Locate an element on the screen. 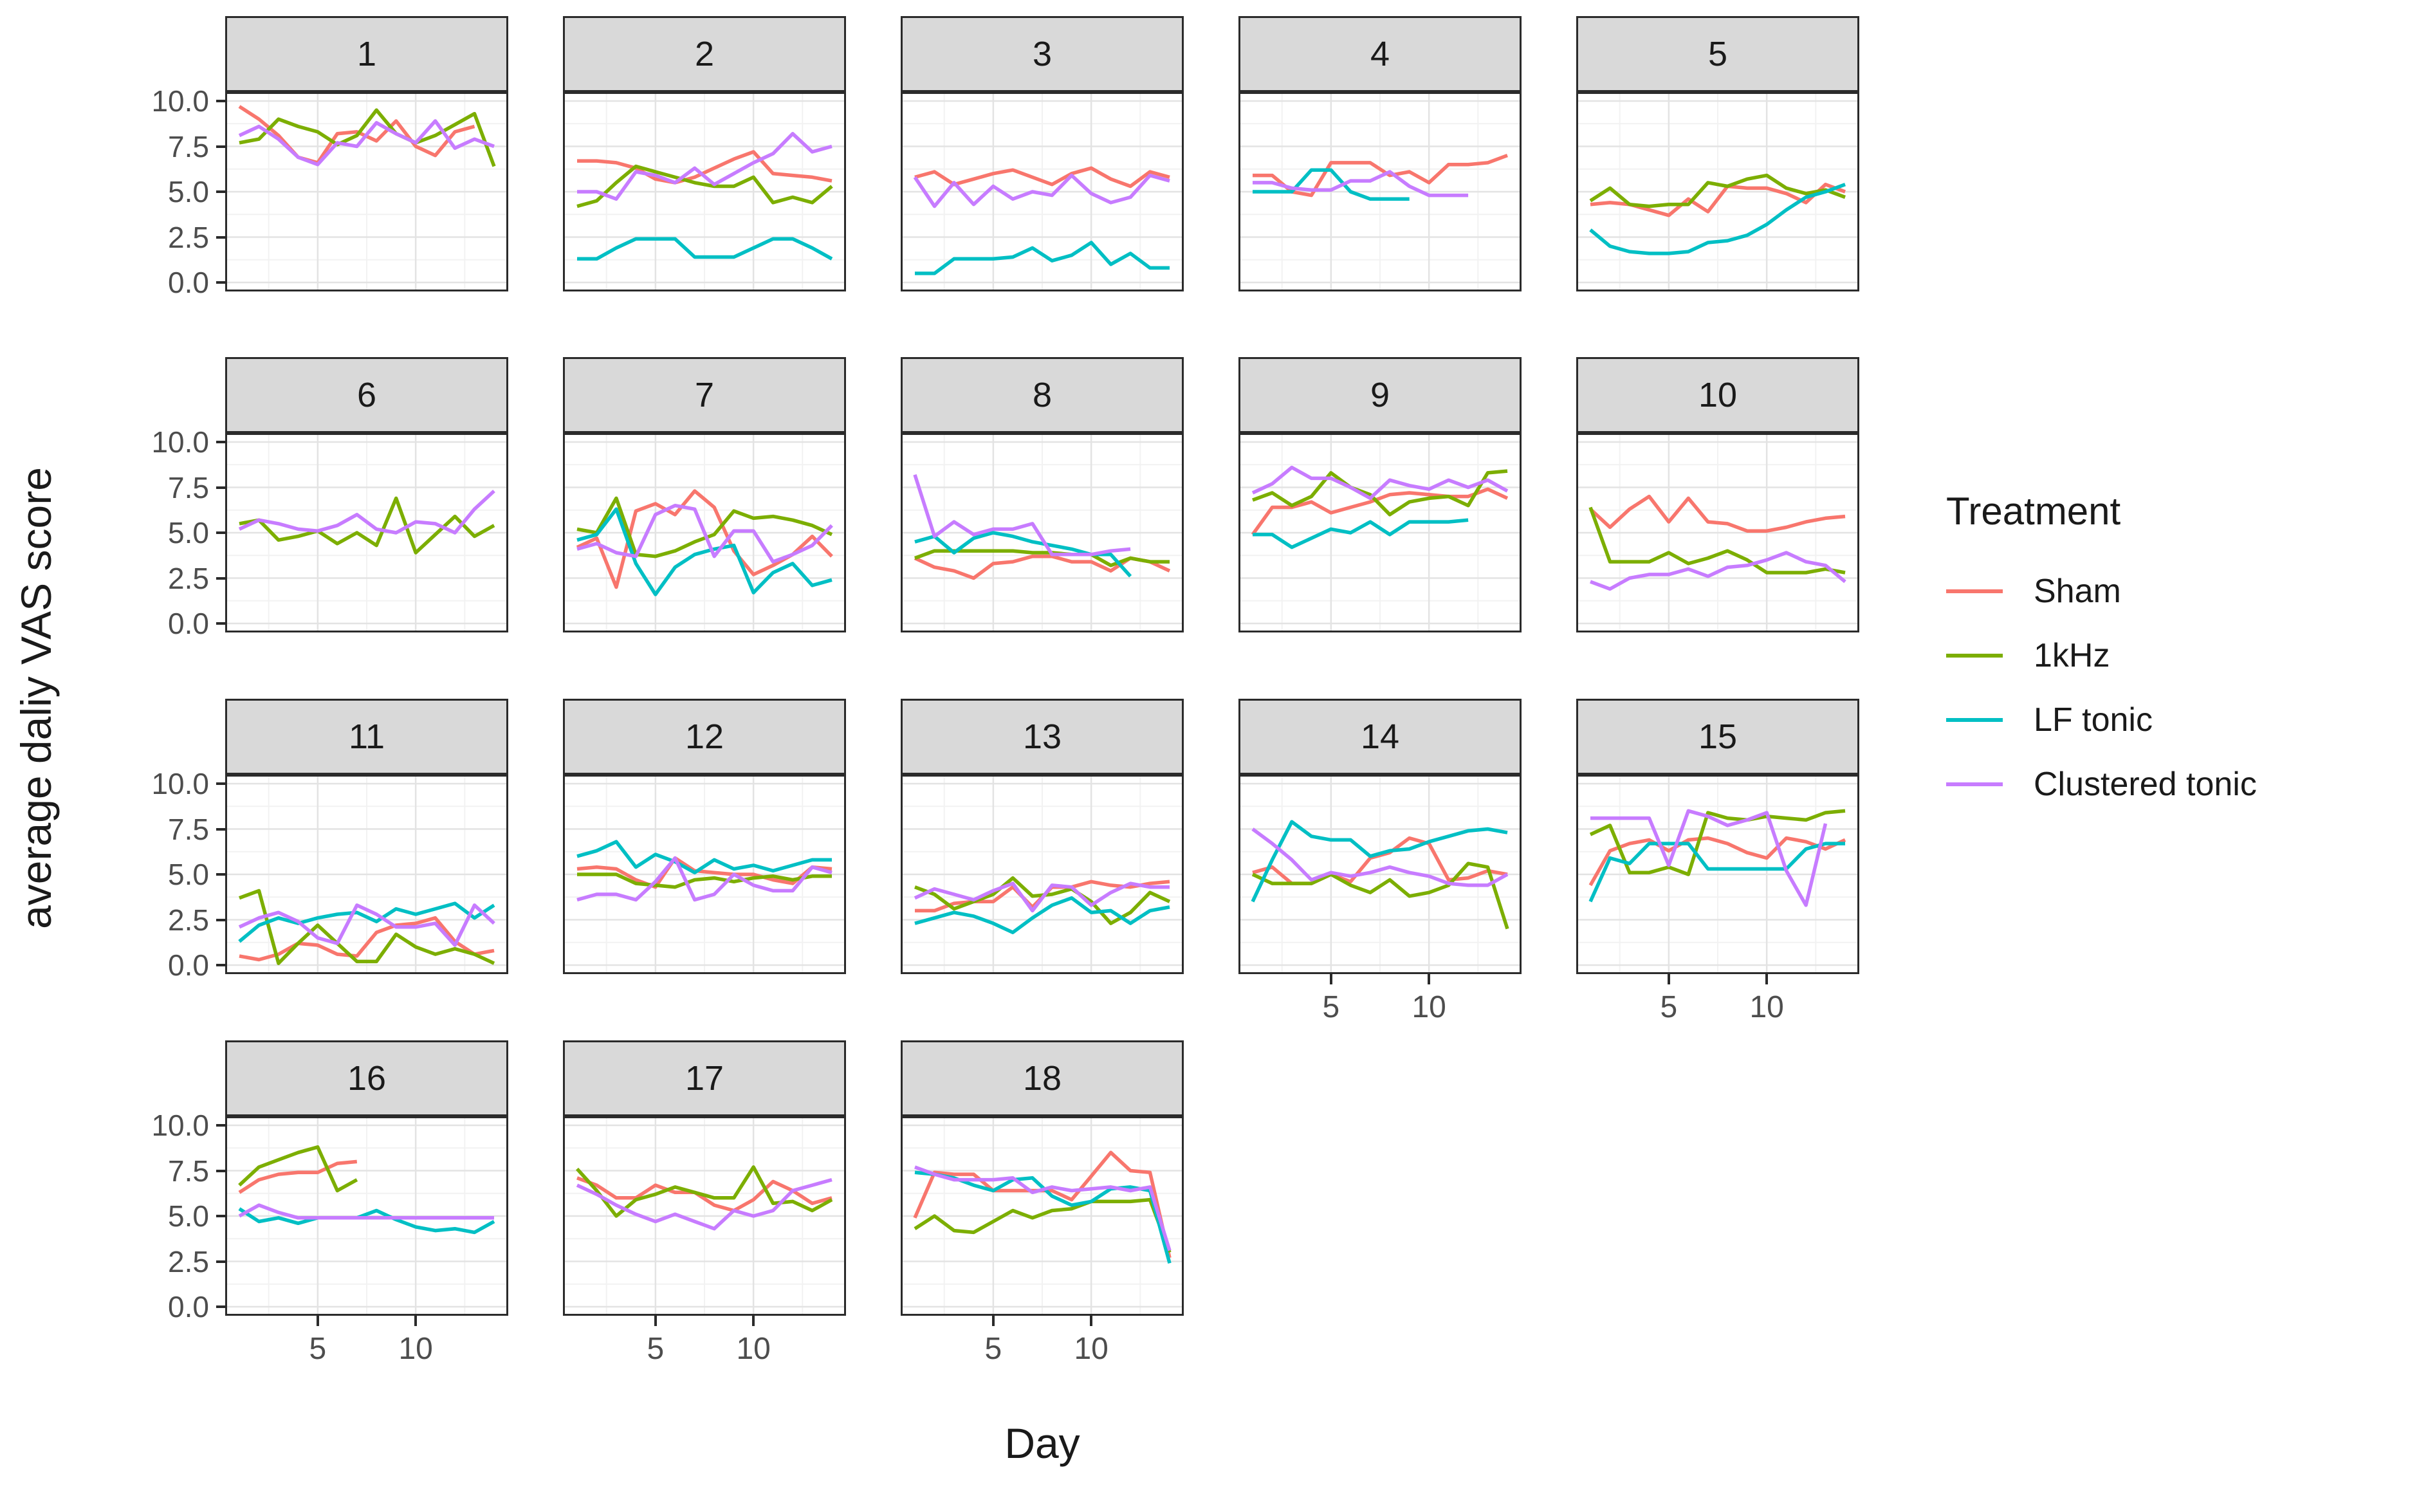 The image size is (2410, 1512). facet-panel-15: 15 5 10 is located at coordinates (1718, 861).